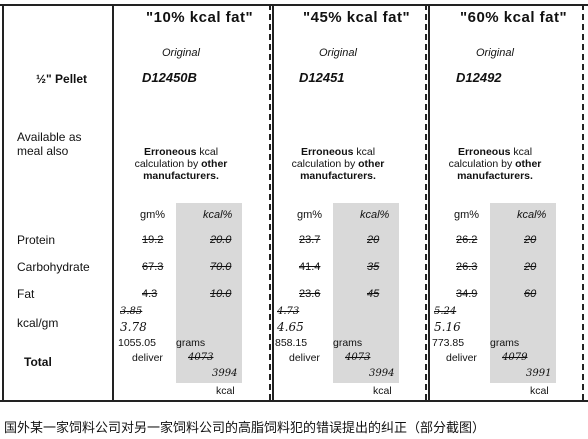 The image size is (588, 439). What do you see at coordinates (445, 311) in the screenshot?
I see `kcal-per-gm-old: 5.24` at bounding box center [445, 311].